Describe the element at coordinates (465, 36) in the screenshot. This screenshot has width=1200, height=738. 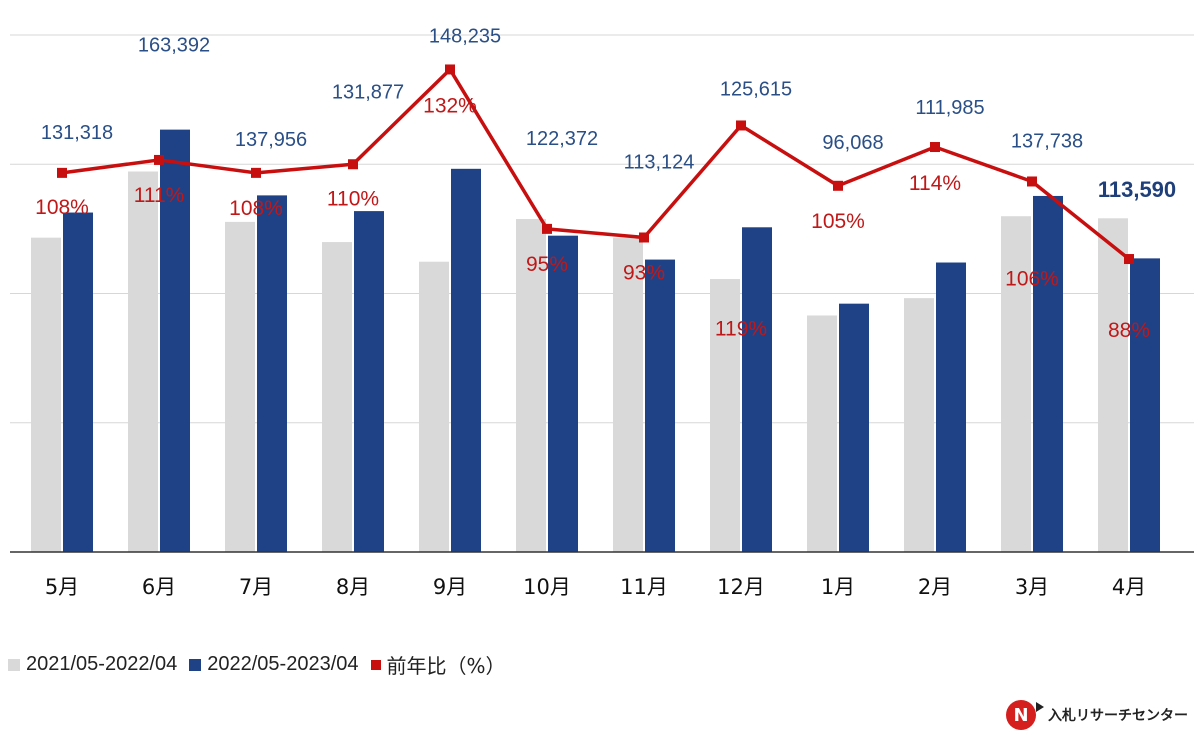
I see `value-label-5: 148,235` at that location.